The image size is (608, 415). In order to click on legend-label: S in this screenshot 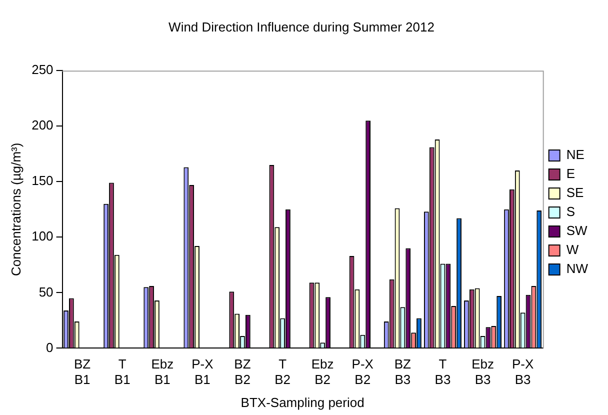, I will do `click(571, 212)`.